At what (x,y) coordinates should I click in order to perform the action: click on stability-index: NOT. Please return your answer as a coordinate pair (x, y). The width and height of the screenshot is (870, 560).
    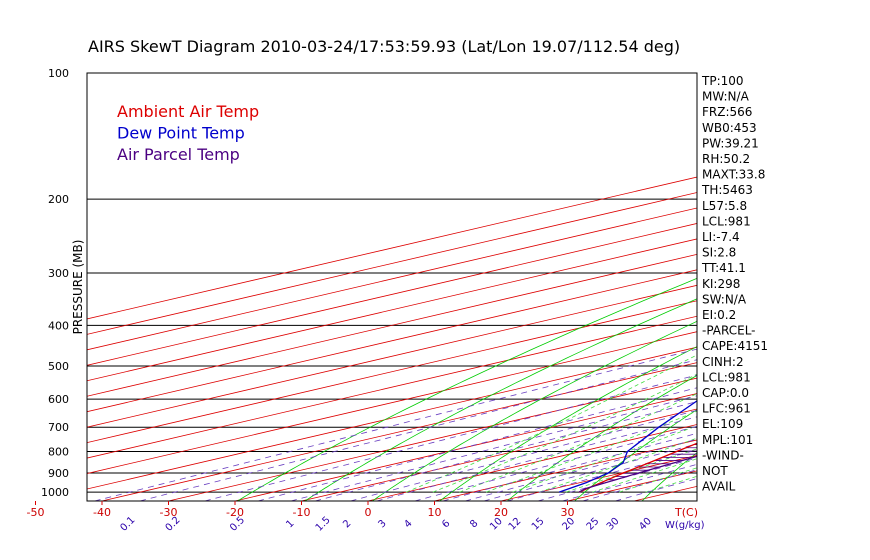
    Looking at the image, I should click on (715, 471).